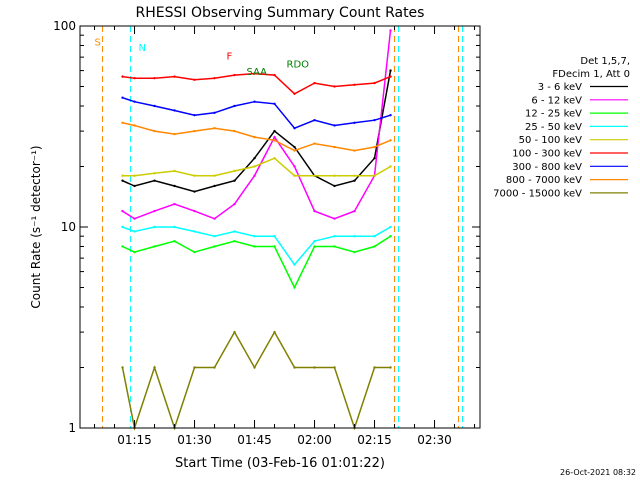 The width and height of the screenshot is (640, 480). What do you see at coordinates (560, 87) in the screenshot?
I see `legend-label-0: 3 - 6 keV` at bounding box center [560, 87].